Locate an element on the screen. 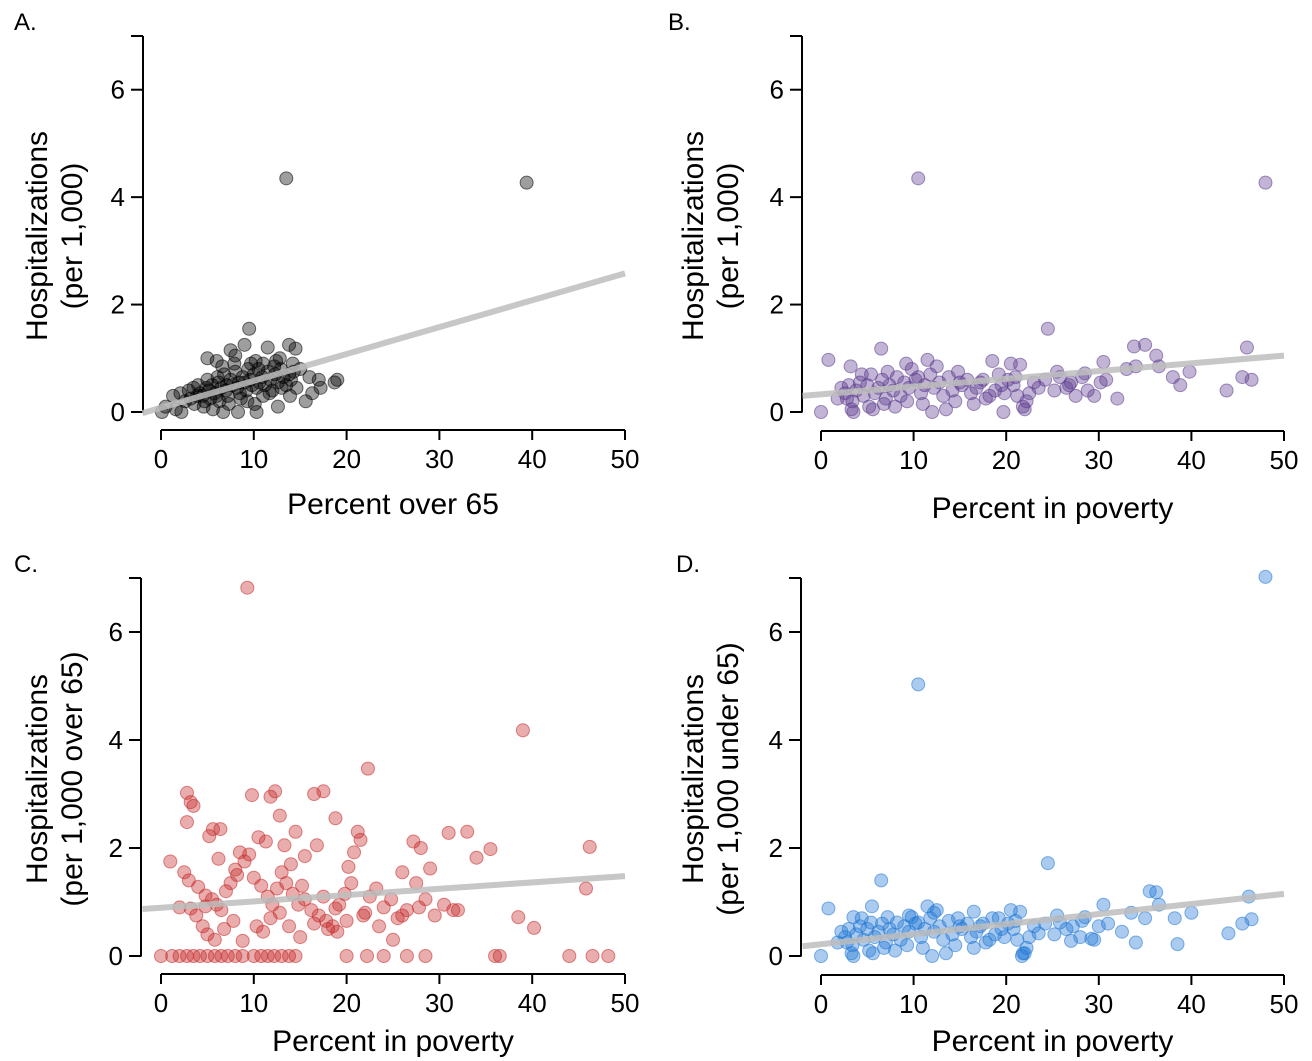  y-axis-title-line2: (per 1,000) is located at coordinates (728, 236).